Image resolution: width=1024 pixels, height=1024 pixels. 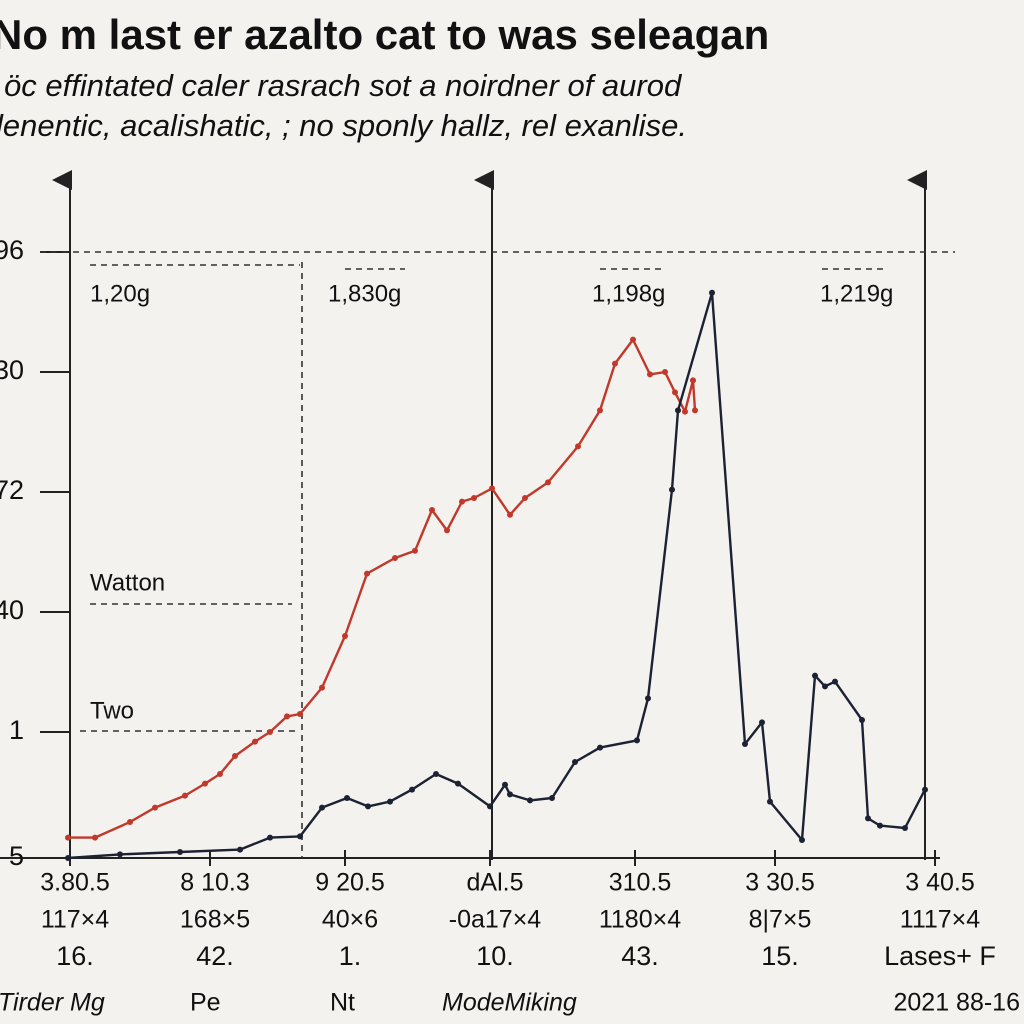 What do you see at coordinates (628, 293) in the screenshot?
I see `annotation: 1,198g` at bounding box center [628, 293].